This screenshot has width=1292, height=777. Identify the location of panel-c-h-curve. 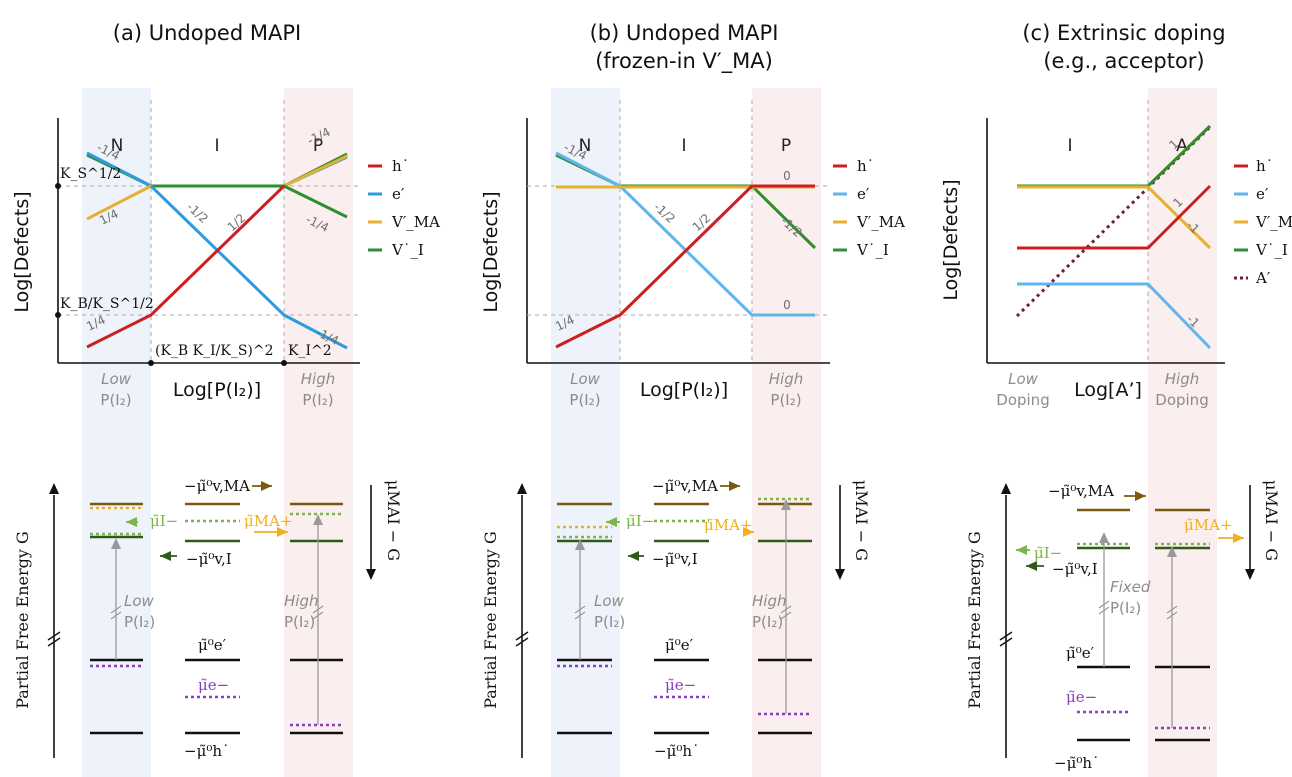
(1114, 217).